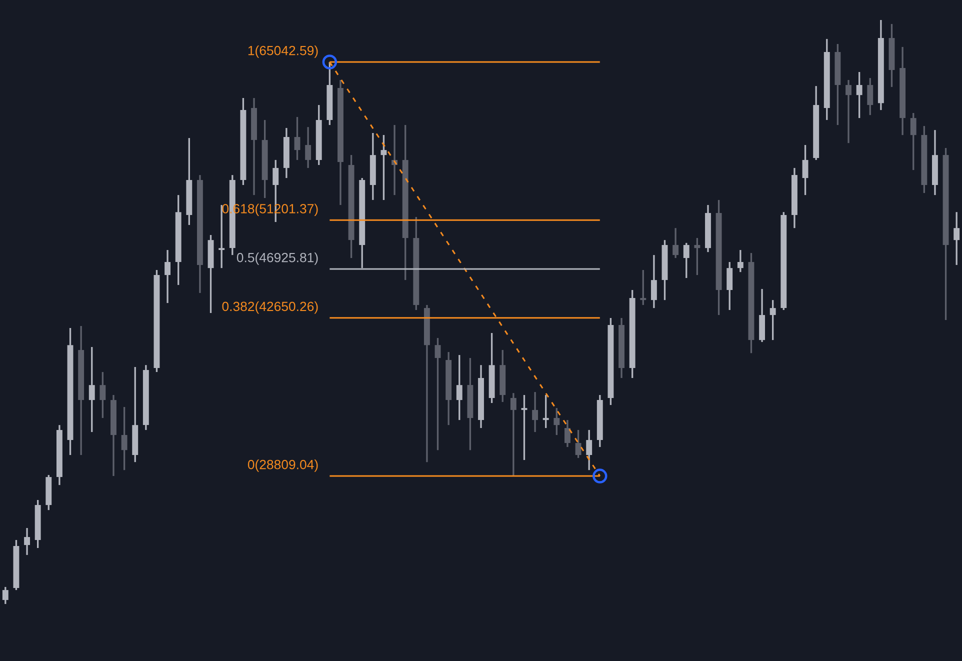 Image resolution: width=962 pixels, height=661 pixels. What do you see at coordinates (283, 52) in the screenshot?
I see `ref-line-label: 1(65042.59)` at bounding box center [283, 52].